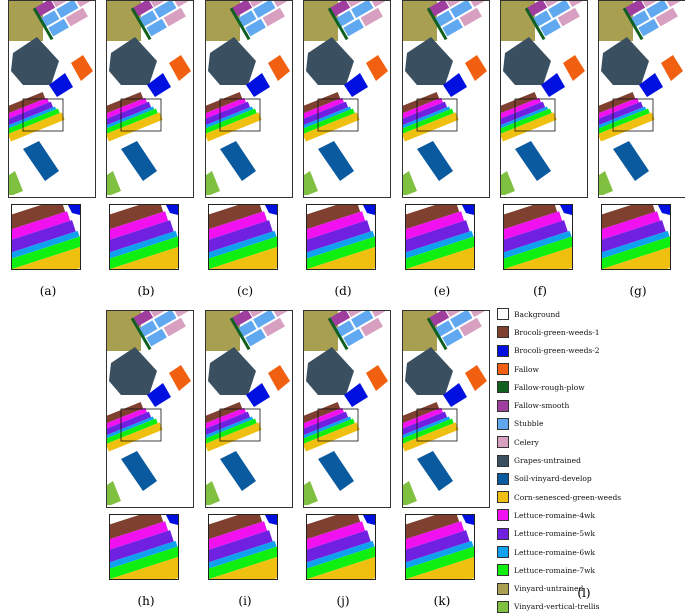 The image size is (685, 616). Describe the element at coordinates (587, 442) in the screenshot. I see `legend-item: Celery` at that location.